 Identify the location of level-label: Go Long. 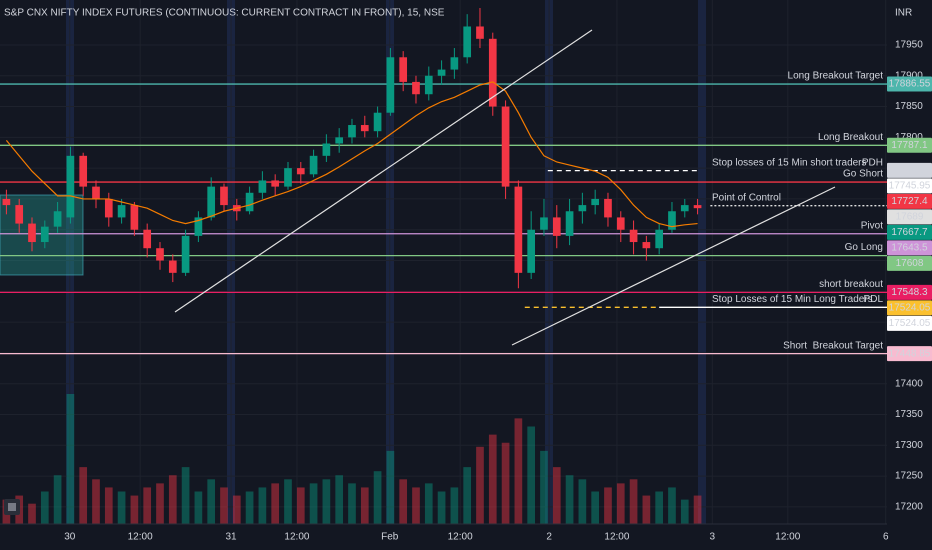
(864, 247).